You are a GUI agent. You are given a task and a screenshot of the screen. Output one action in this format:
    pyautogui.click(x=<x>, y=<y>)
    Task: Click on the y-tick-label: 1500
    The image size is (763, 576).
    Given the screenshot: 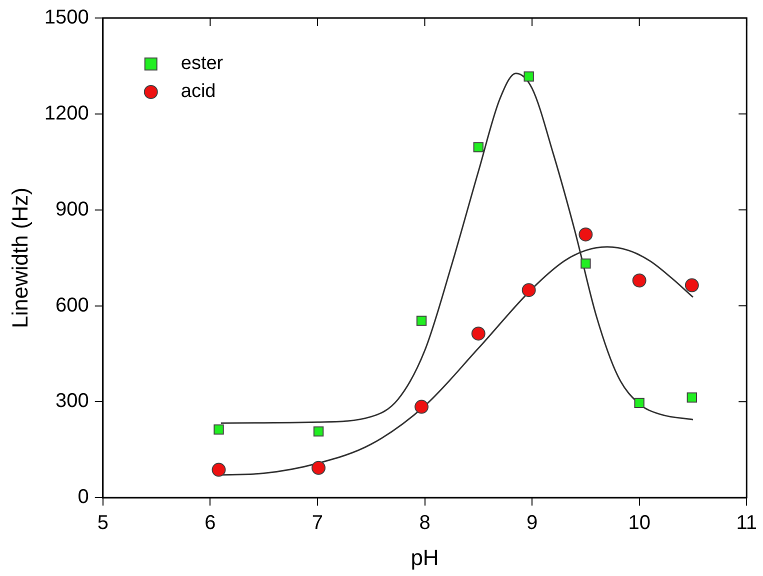 What is the action you would take?
    pyautogui.click(x=66, y=17)
    